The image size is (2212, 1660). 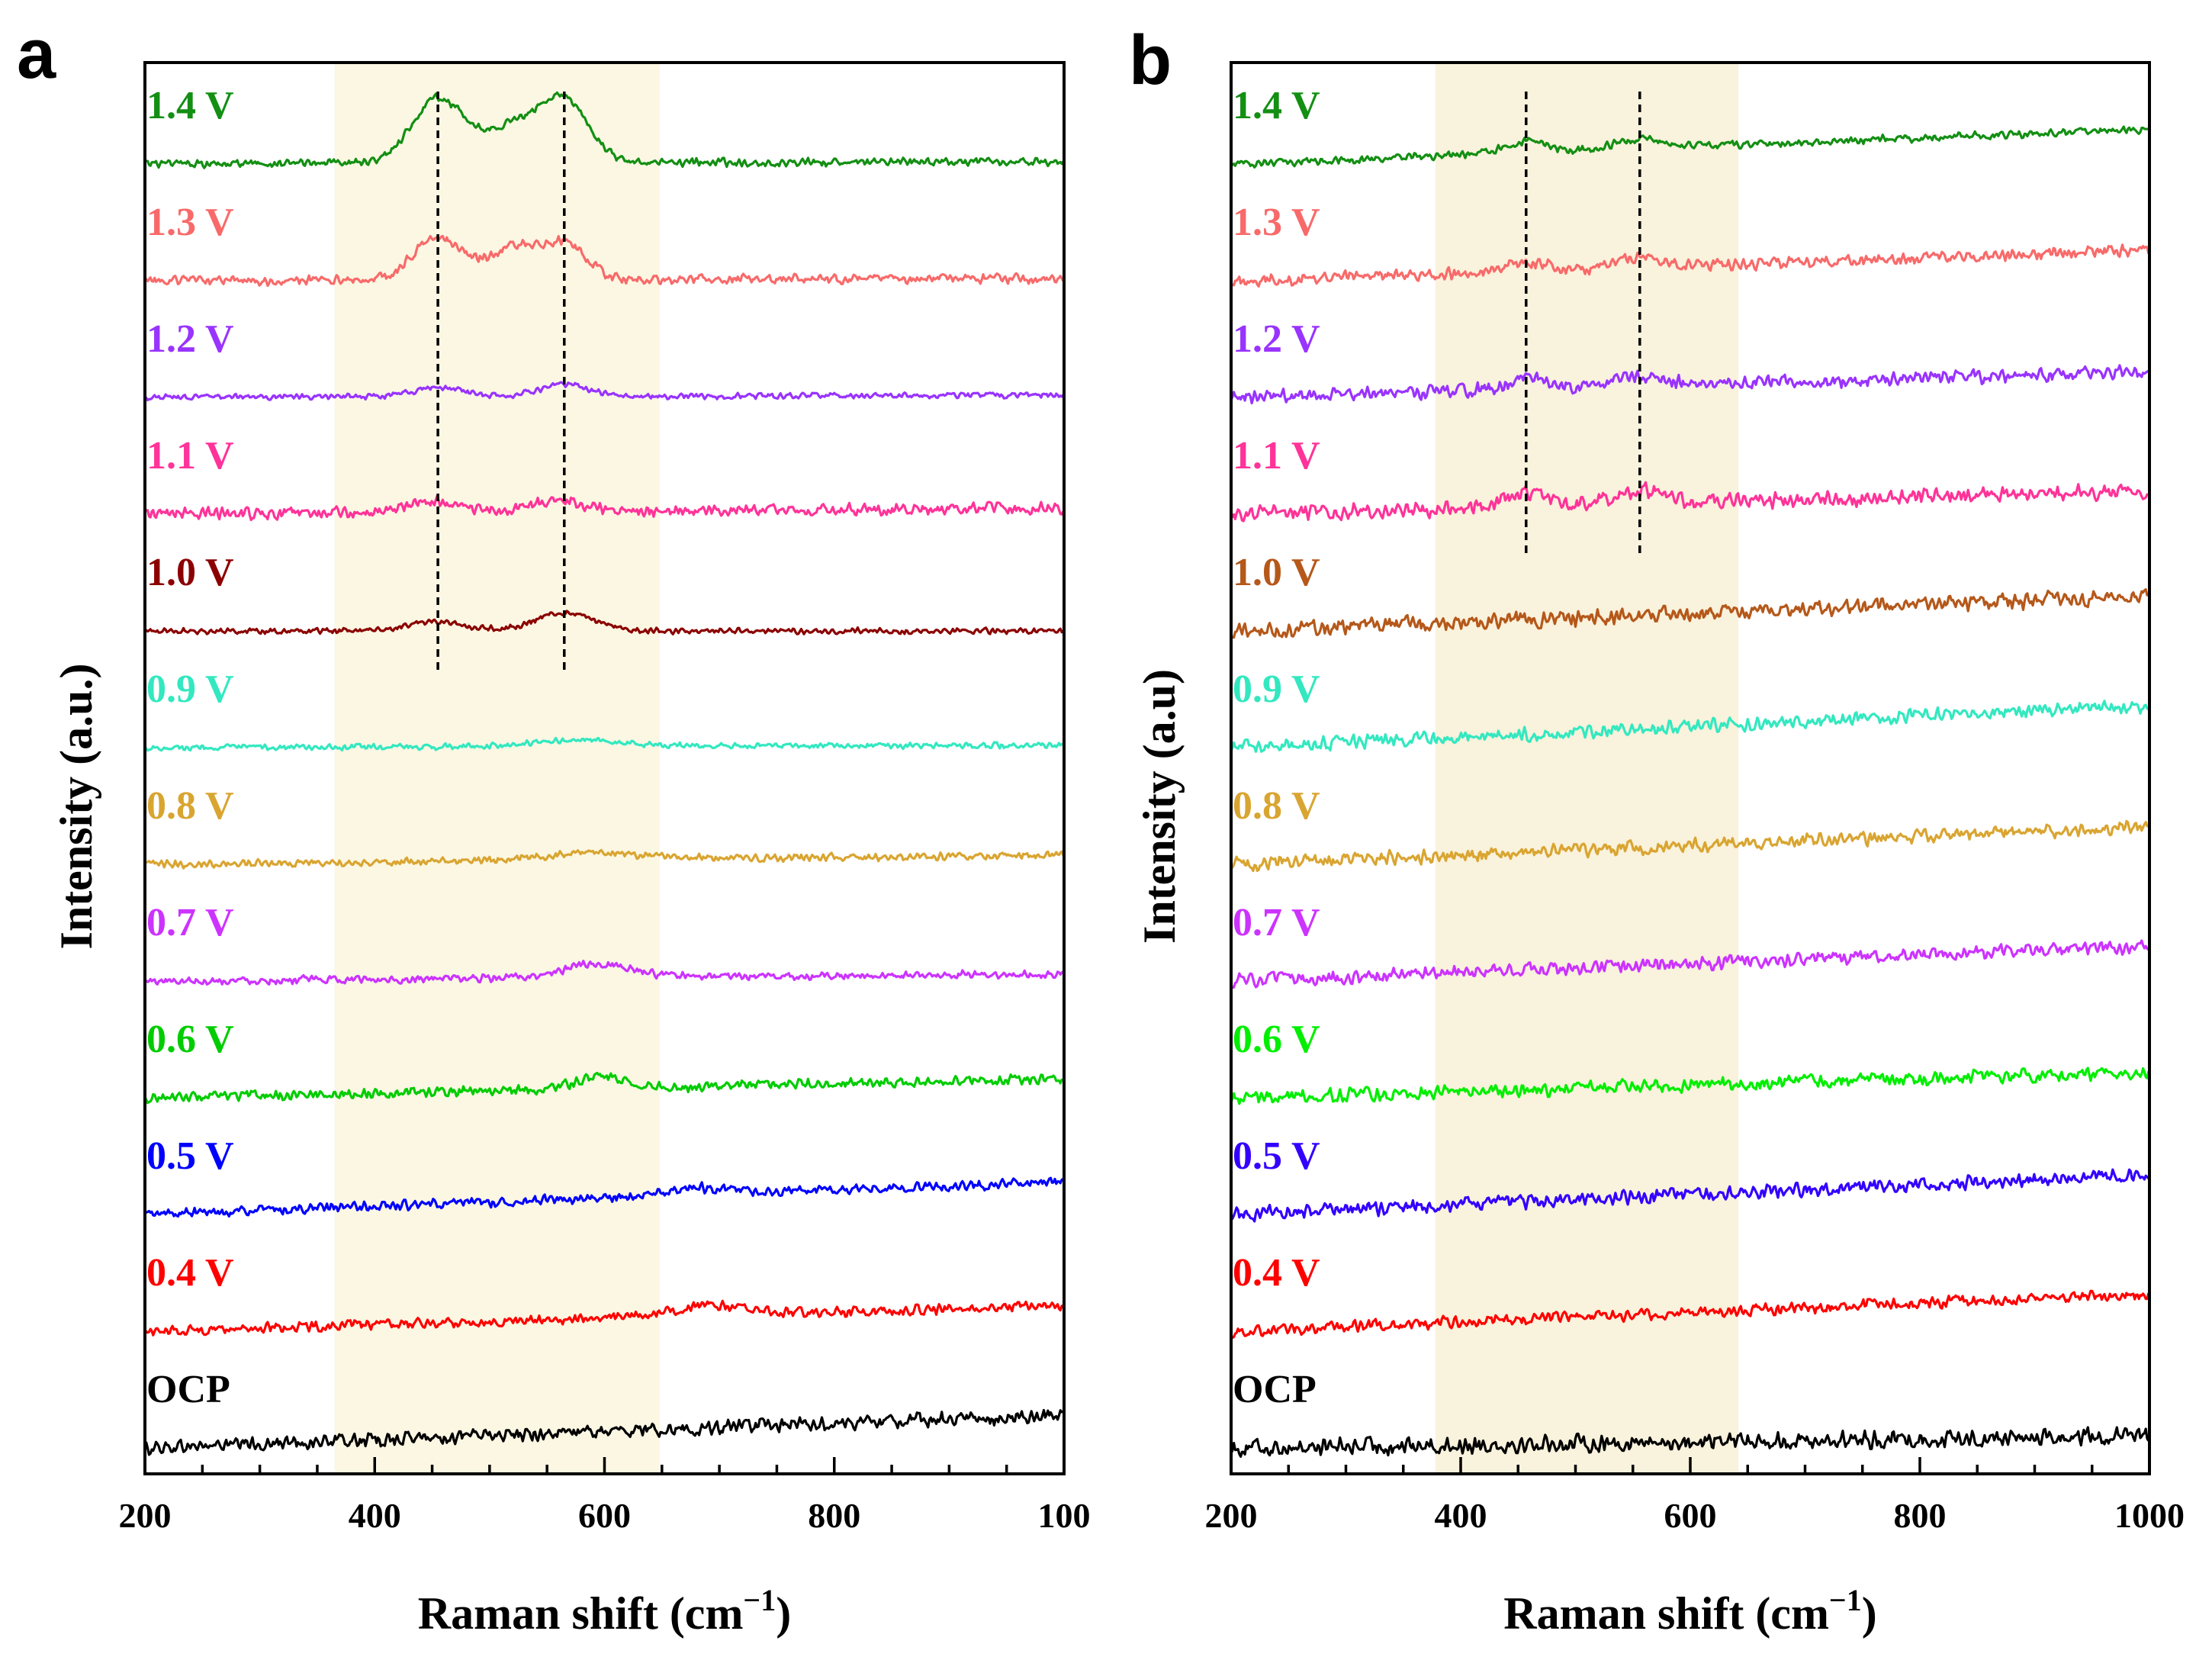 I want to click on panel-letter: b, so click(x=1150, y=60).